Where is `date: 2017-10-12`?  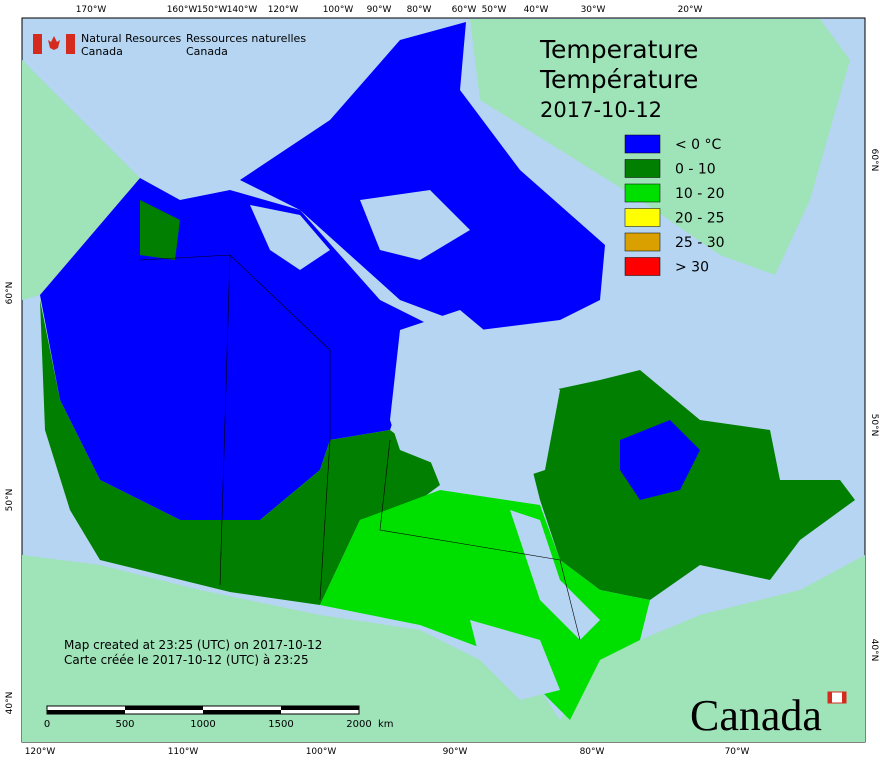
date: 2017-10-12 is located at coordinates (601, 110).